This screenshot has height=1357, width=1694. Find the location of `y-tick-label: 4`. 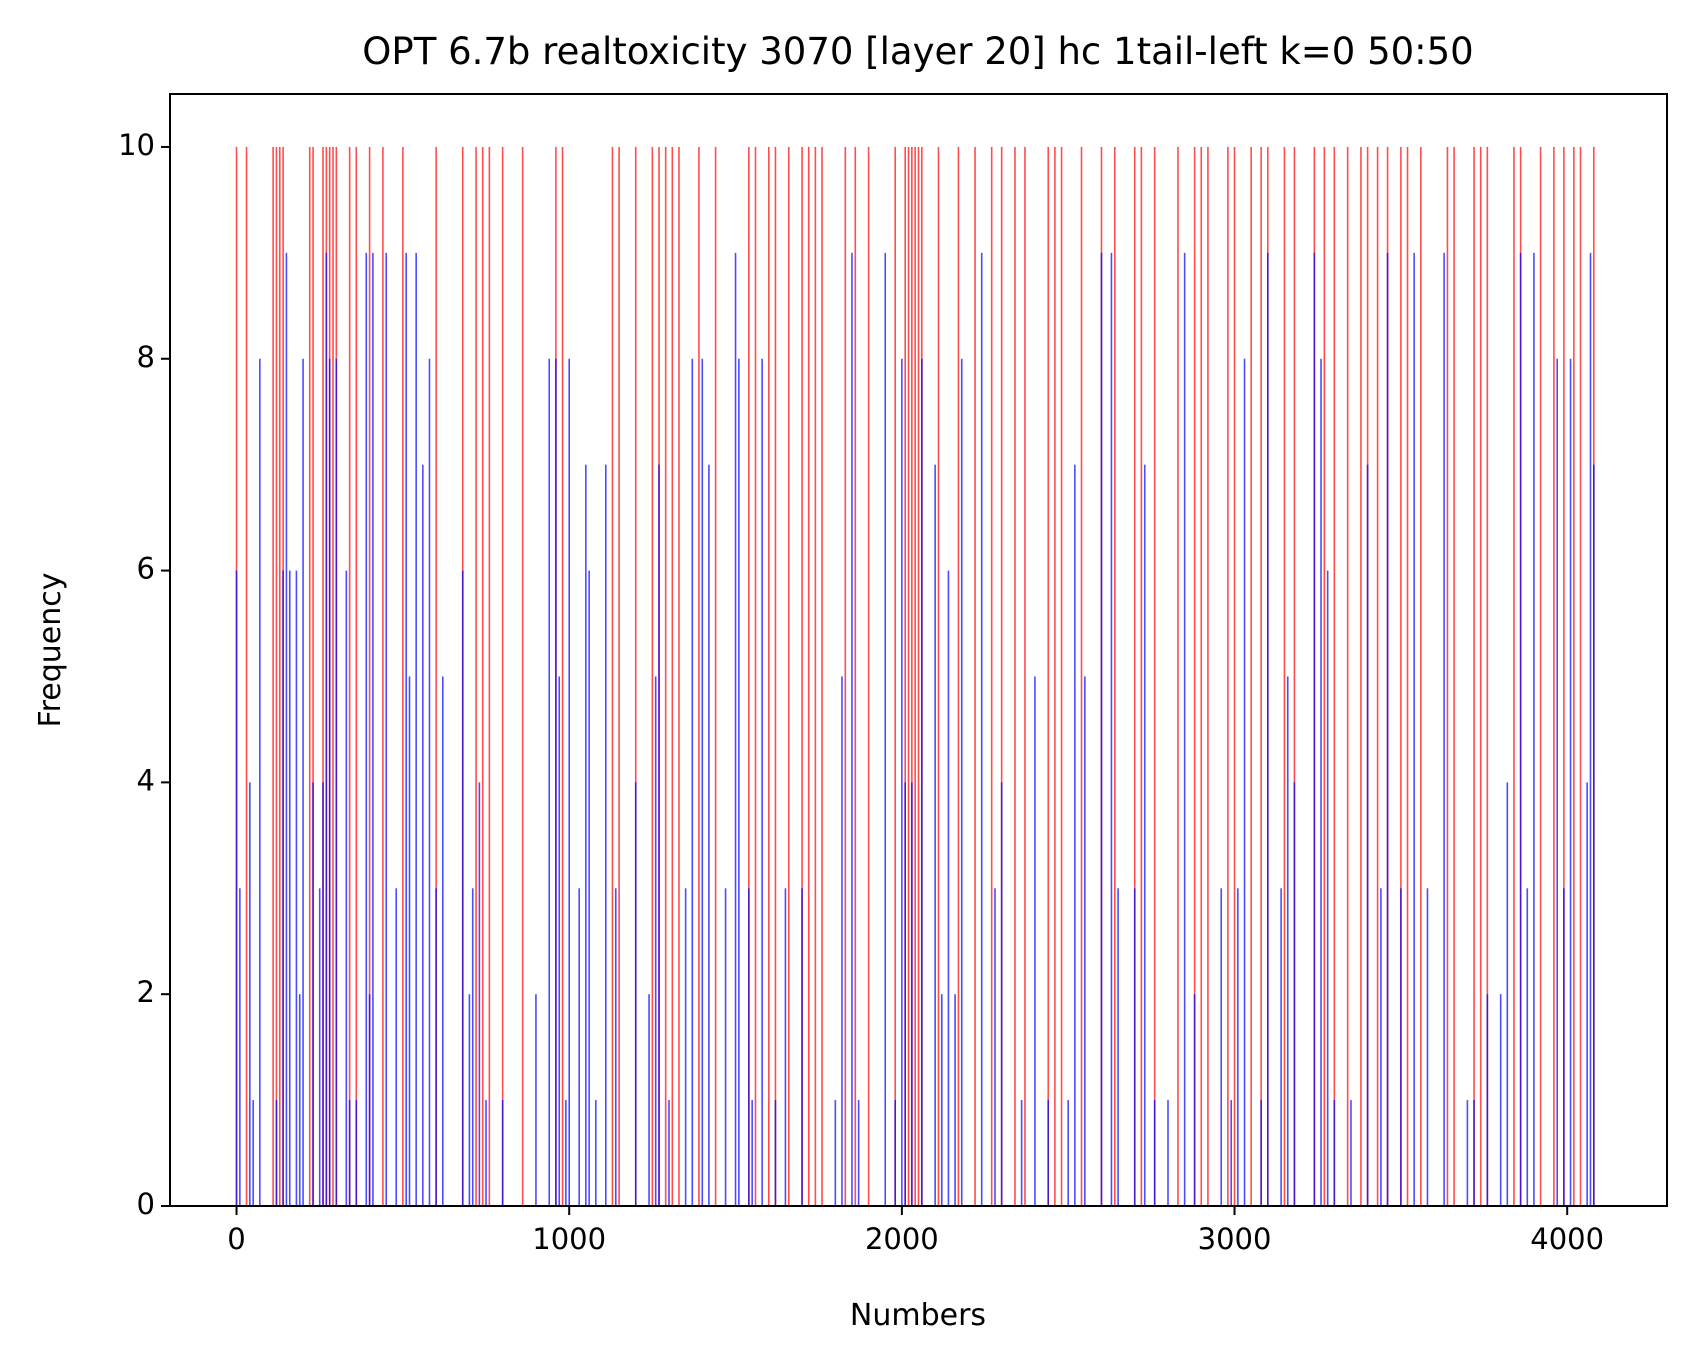

y-tick-label: 4 is located at coordinates (146, 780).